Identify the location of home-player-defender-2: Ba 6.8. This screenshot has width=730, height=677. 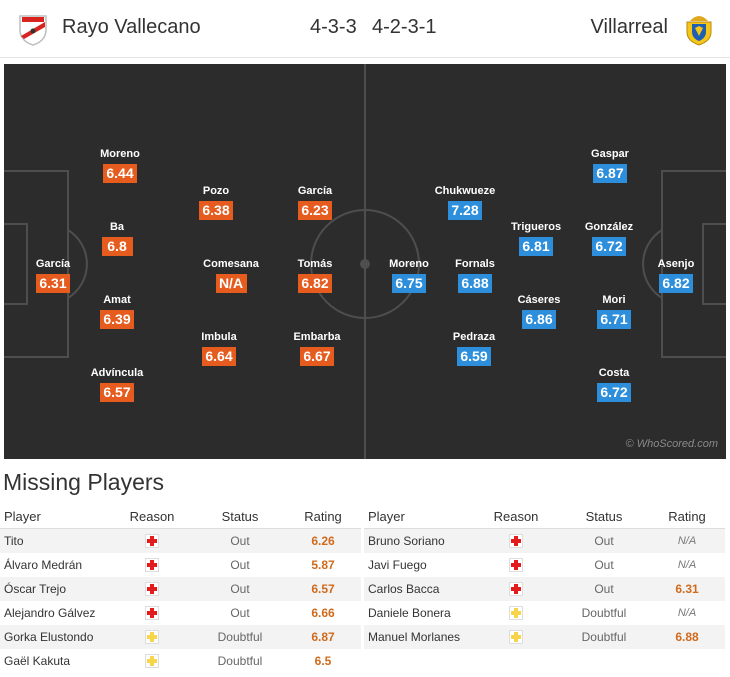
(117, 238).